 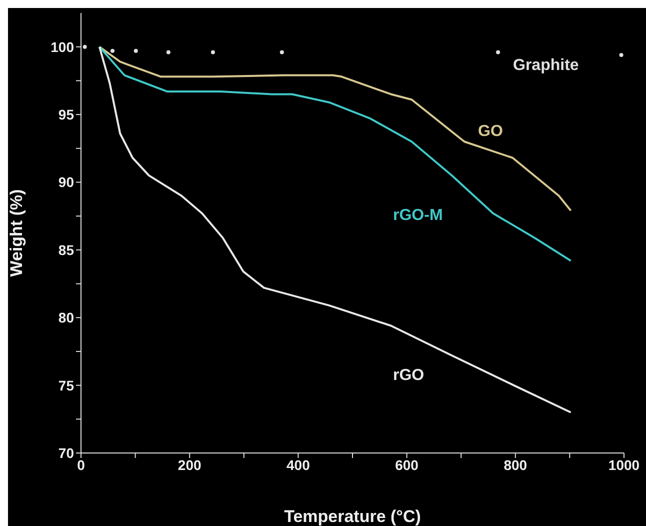 What do you see at coordinates (66, 385) in the screenshot?
I see `y-tick-label: 75` at bounding box center [66, 385].